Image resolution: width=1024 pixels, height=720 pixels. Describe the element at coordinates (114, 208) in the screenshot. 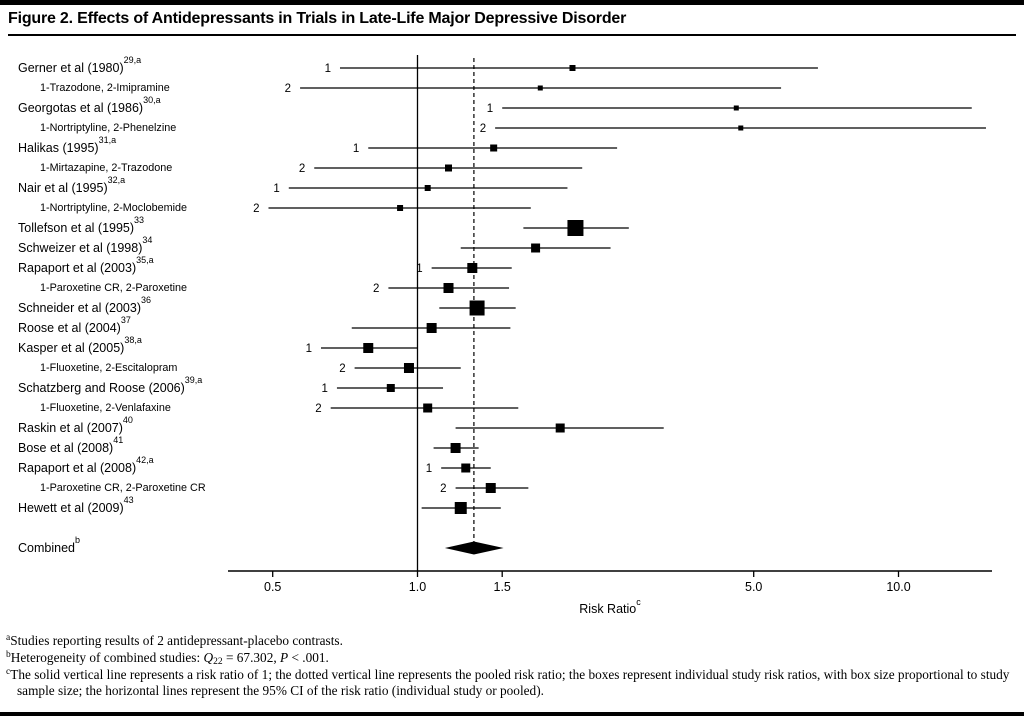

I see `study-sublabel: 1-Nortriptyline, 2-Moclobemide` at that location.